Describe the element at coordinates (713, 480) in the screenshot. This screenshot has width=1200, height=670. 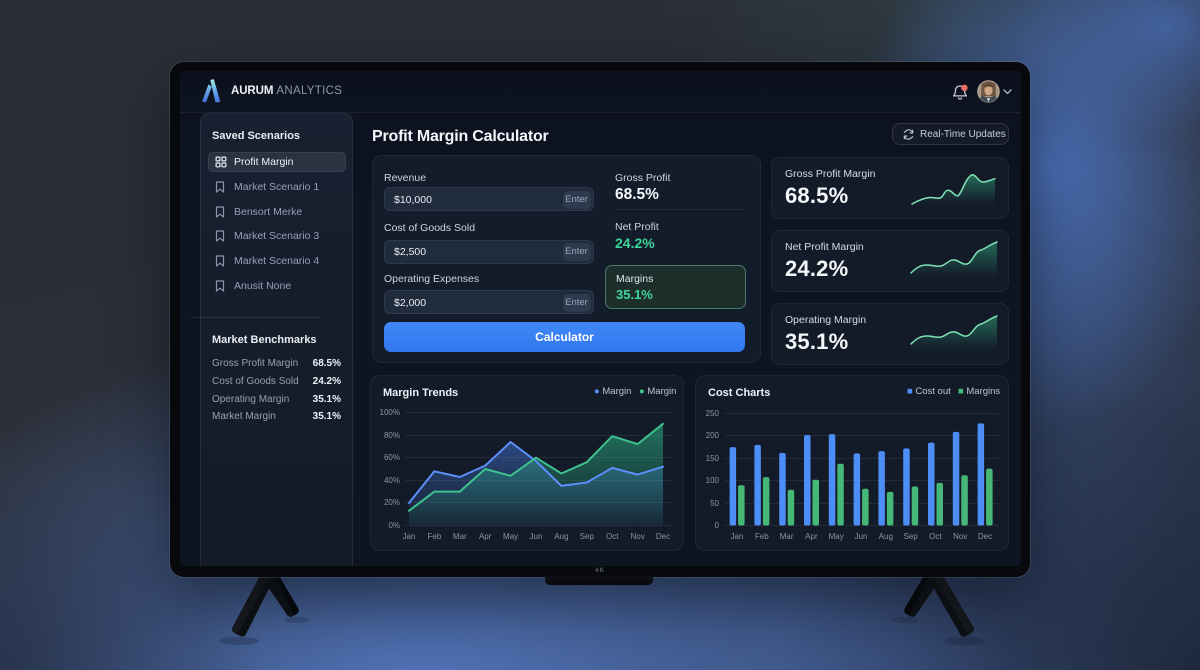
I see `svg-text: 100` at that location.